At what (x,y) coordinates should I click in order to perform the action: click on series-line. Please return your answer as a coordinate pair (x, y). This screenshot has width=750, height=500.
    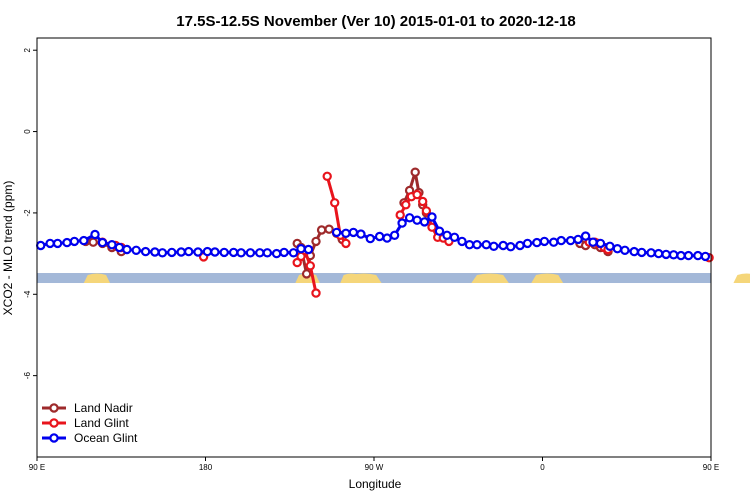
    Looking at the image, I should click on (336, 210).